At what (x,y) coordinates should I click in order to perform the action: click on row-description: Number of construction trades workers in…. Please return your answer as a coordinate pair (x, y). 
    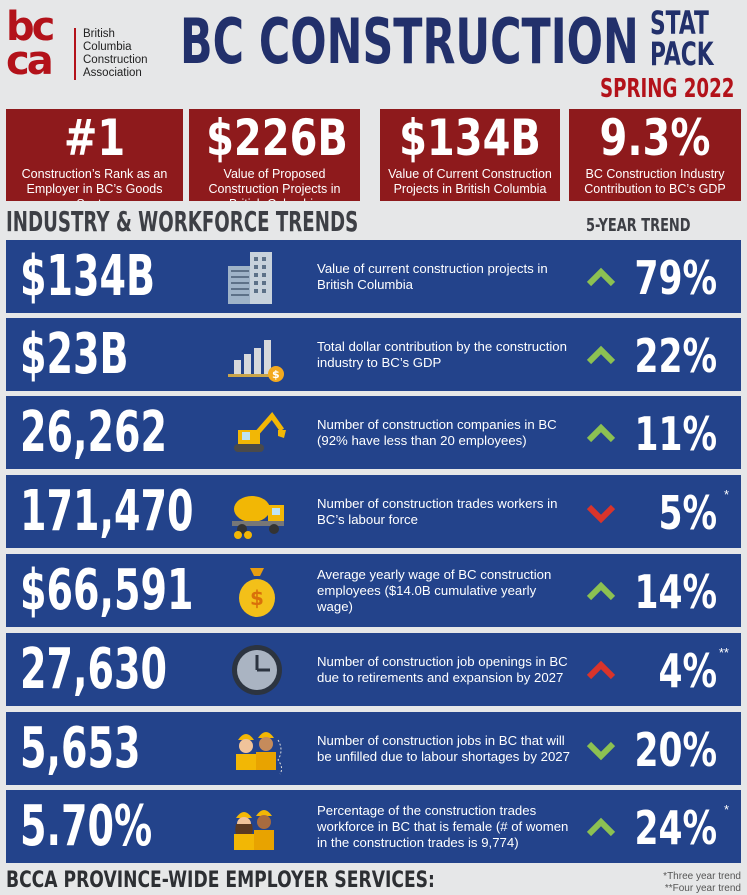
    Looking at the image, I should click on (437, 511).